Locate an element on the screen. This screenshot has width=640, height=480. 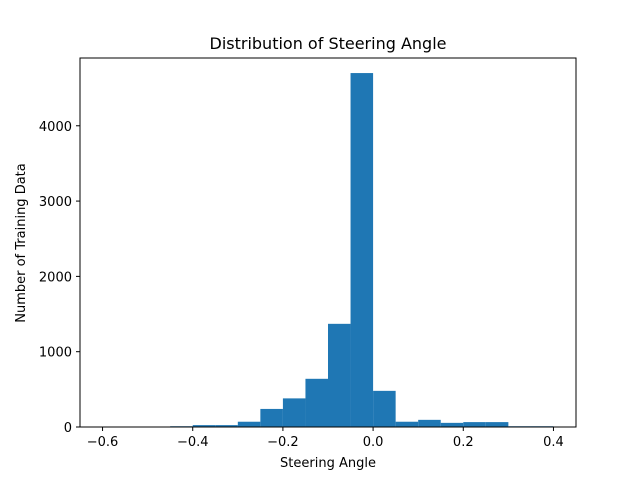
x-tick-label: −0.4 is located at coordinates (193, 442).